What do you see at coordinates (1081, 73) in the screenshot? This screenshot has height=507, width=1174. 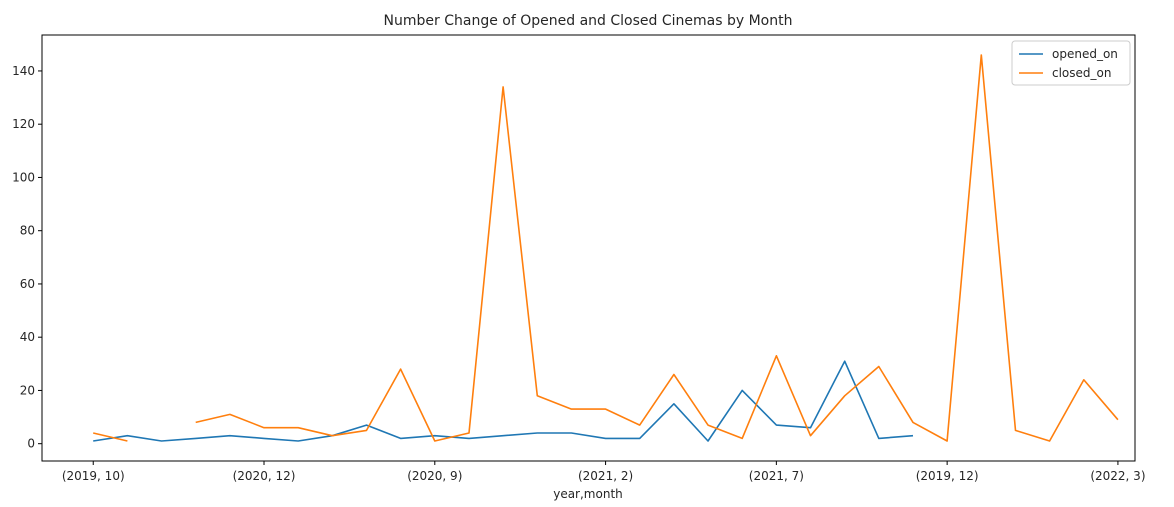 I see `legend-label: closed_on` at bounding box center [1081, 73].